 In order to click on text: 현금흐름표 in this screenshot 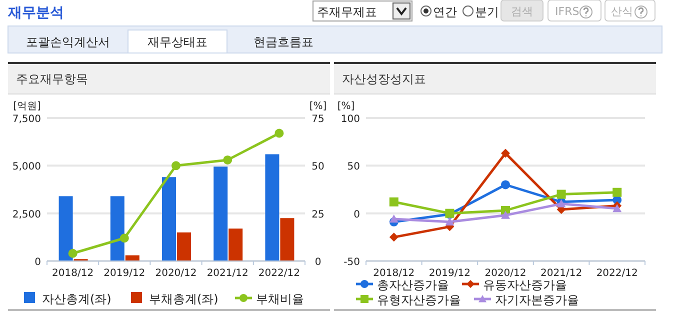, I will do `click(284, 42)`.